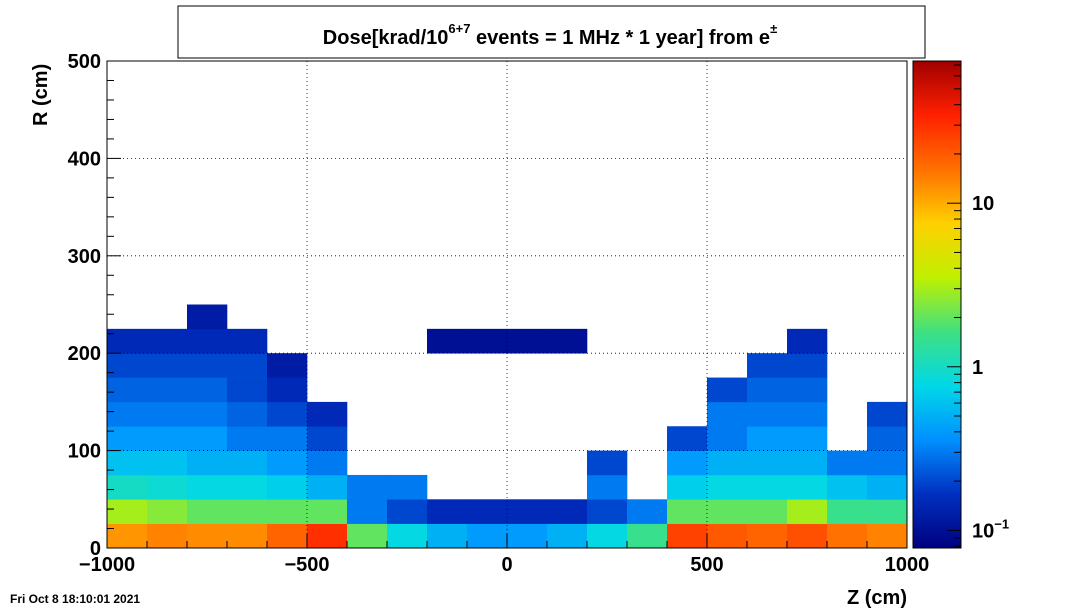 This screenshot has width=1068, height=610. What do you see at coordinates (983, 204) in the screenshot?
I see `colorbar-tick-label: 10` at bounding box center [983, 204].